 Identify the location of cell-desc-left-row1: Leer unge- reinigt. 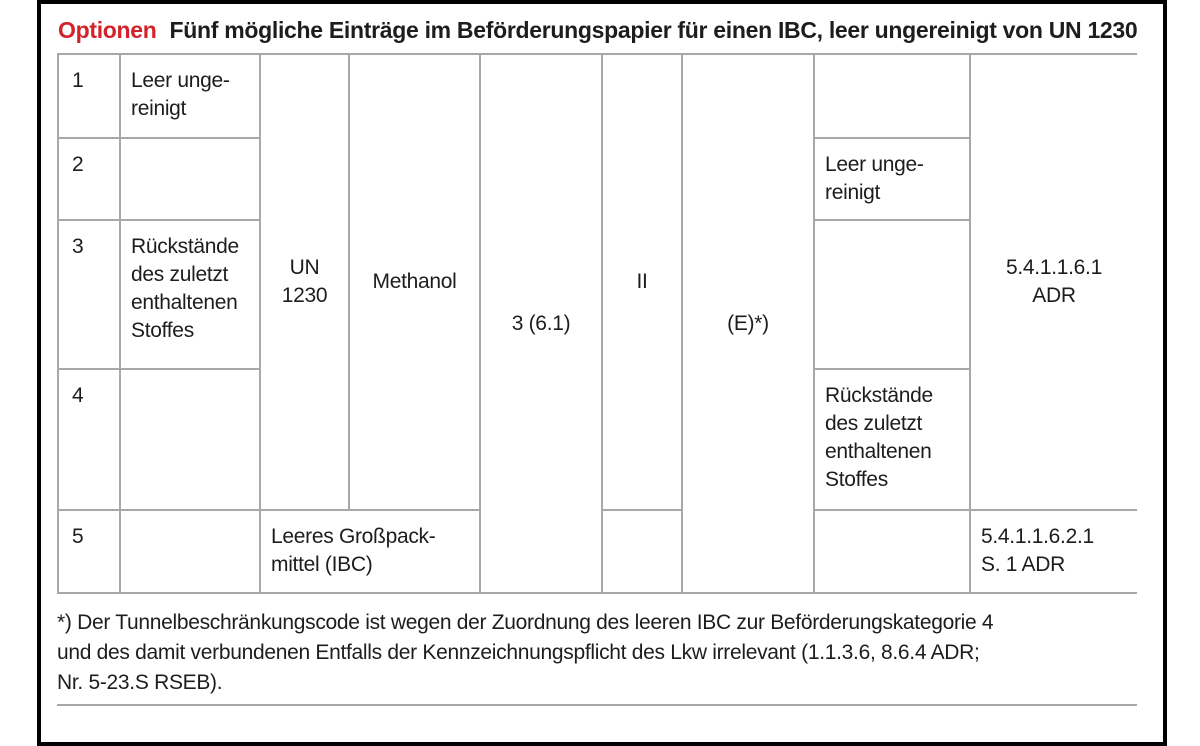
(190, 96).